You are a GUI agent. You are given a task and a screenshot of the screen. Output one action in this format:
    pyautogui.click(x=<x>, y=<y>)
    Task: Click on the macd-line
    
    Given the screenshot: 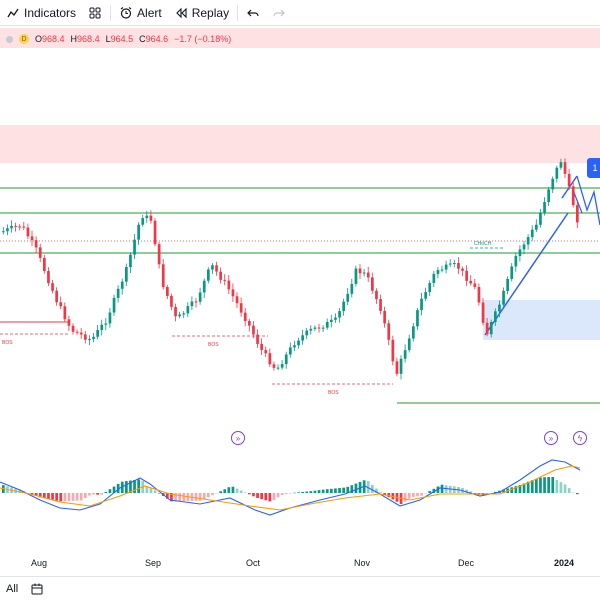 What is the action you would take?
    pyautogui.click(x=290, y=487)
    